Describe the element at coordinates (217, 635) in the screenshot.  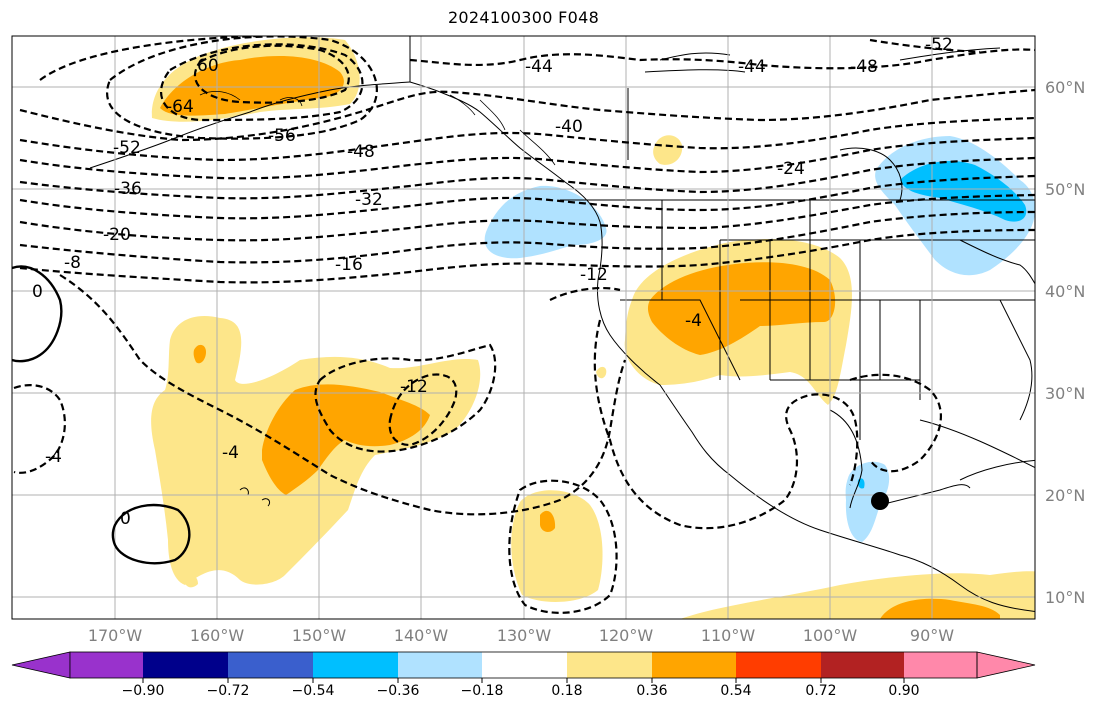
I see `lon-label: 160°W` at that location.